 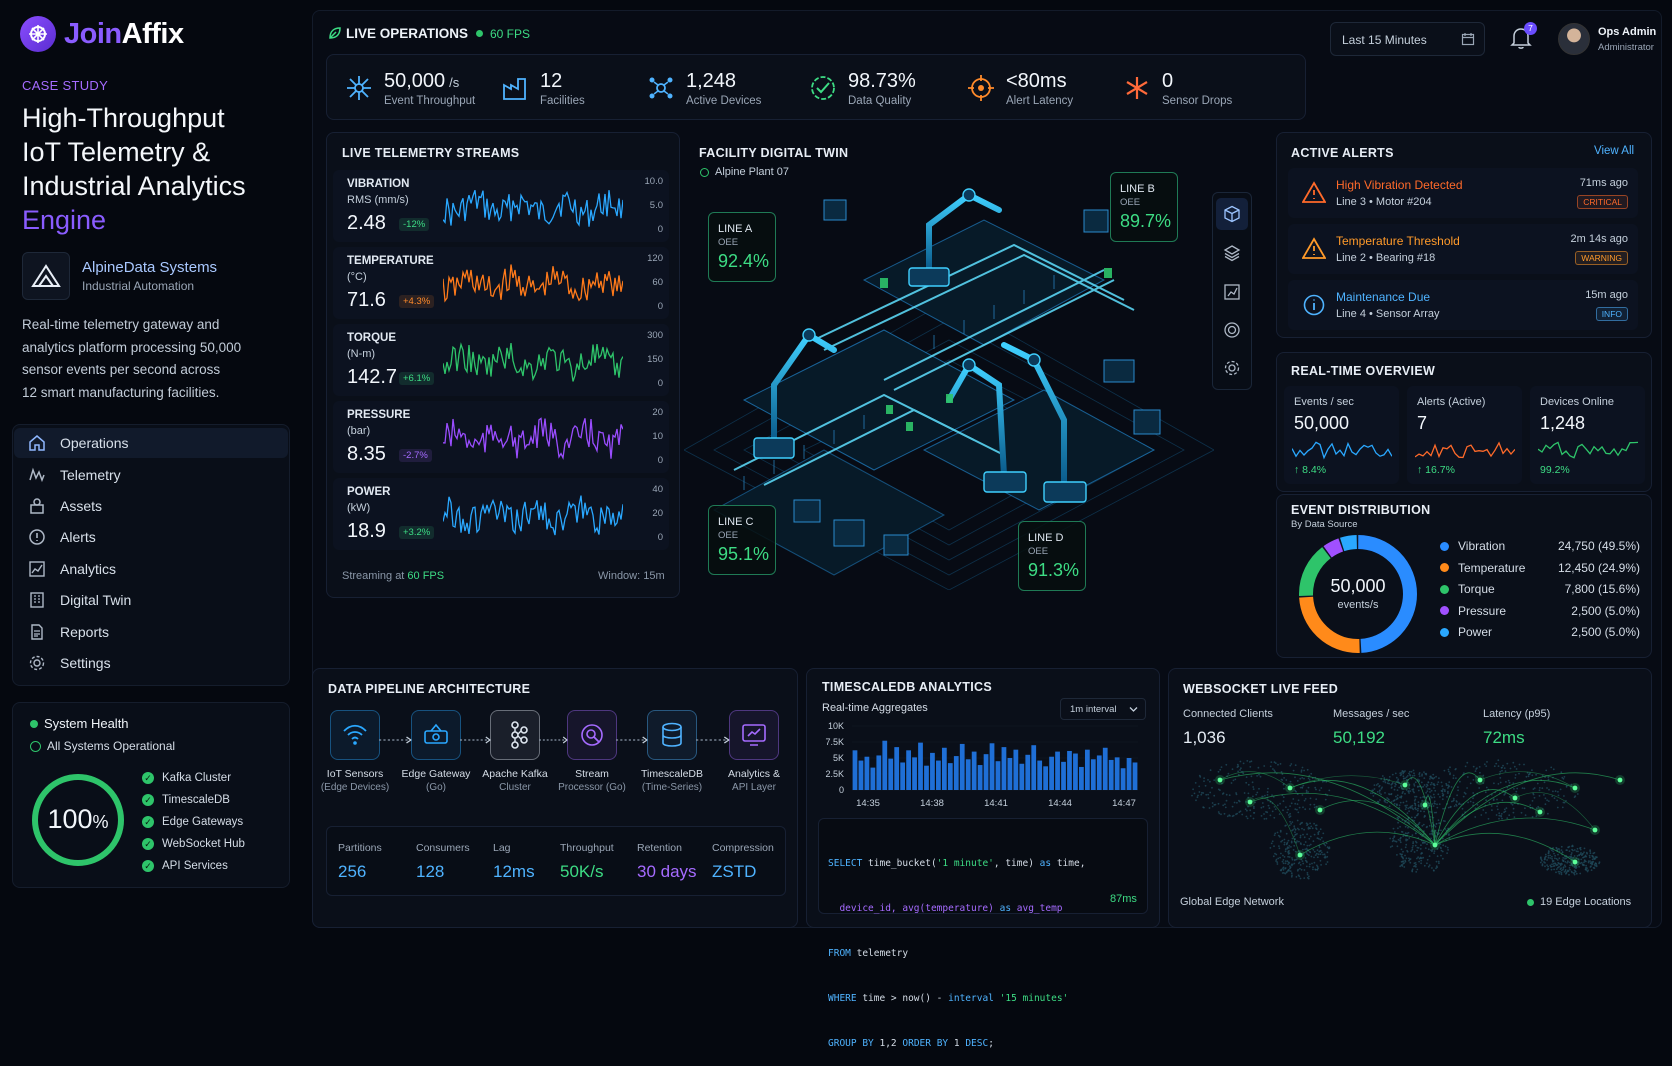 I want to click on telemetry-stream-card: PRESSURE (bar) 8.35 -2.7% 20 10 0, so click(x=501, y=437).